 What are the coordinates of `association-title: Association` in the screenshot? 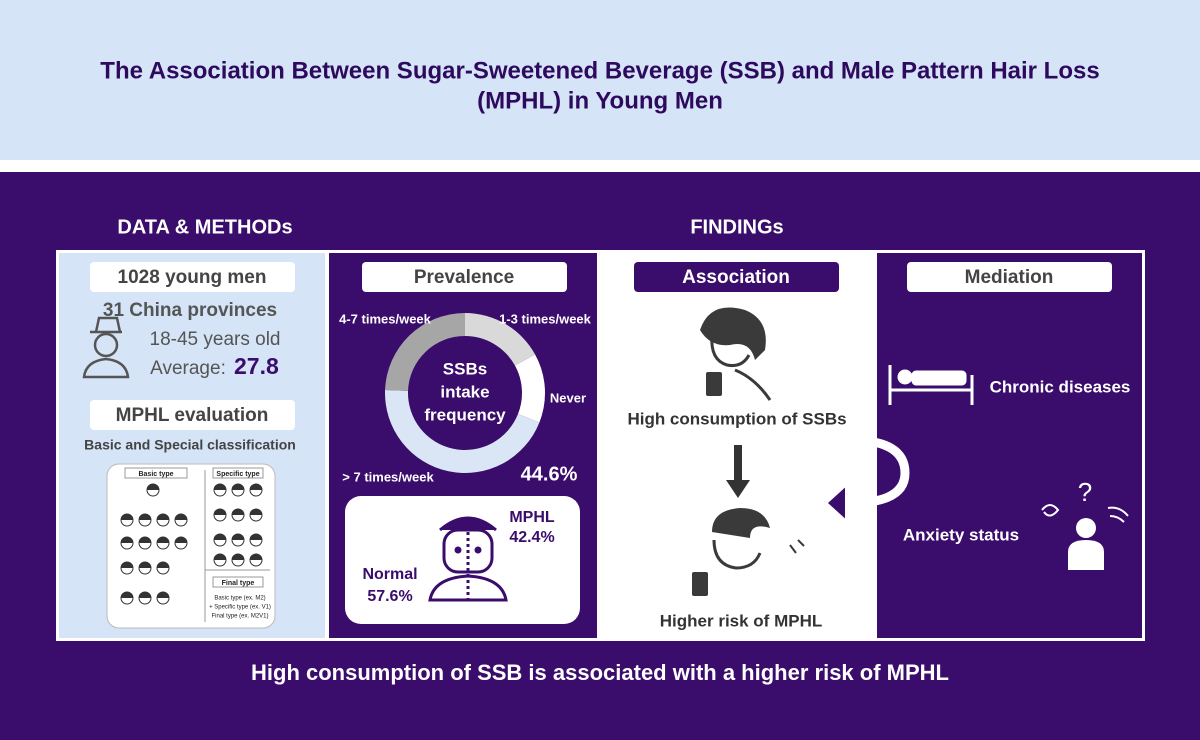 It's located at (736, 277).